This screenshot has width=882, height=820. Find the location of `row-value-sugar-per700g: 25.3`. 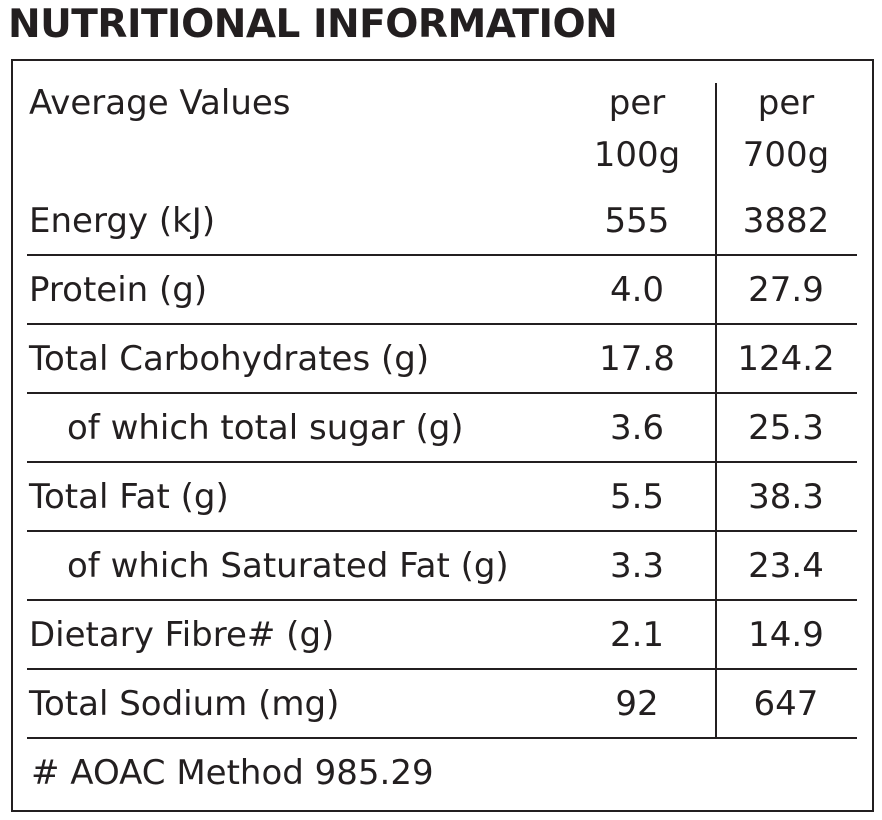

row-value-sugar-per700g: 25.3 is located at coordinates (786, 428).